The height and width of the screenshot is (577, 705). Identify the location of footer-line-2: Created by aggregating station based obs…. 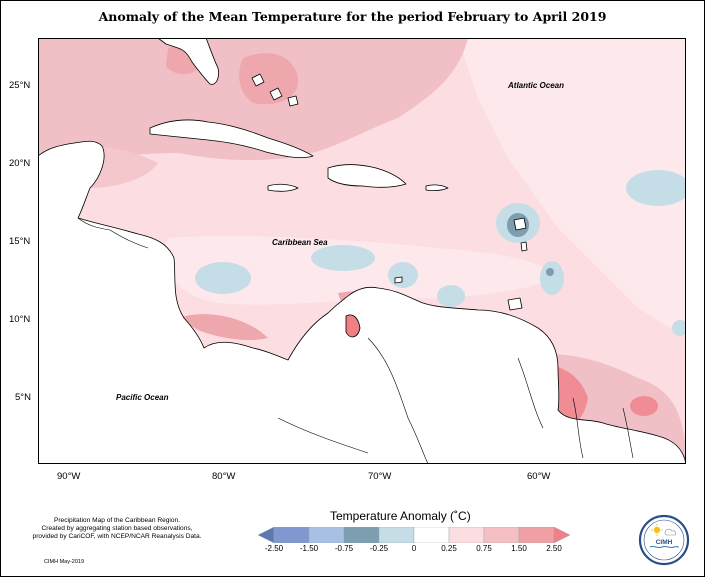
(117, 528).